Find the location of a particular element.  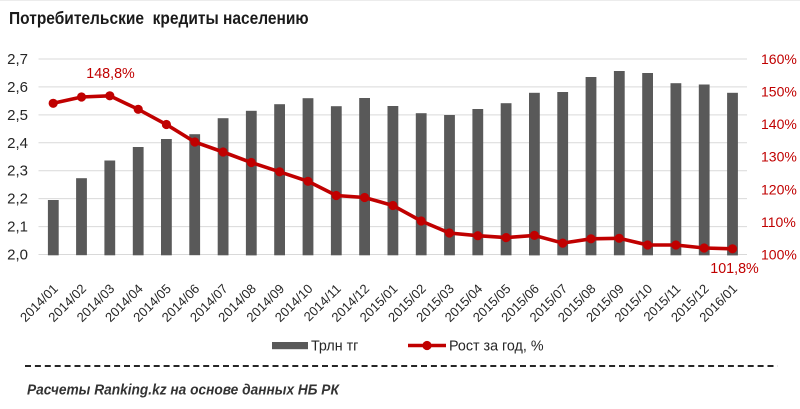

svg-text: 140% is located at coordinates (779, 124).